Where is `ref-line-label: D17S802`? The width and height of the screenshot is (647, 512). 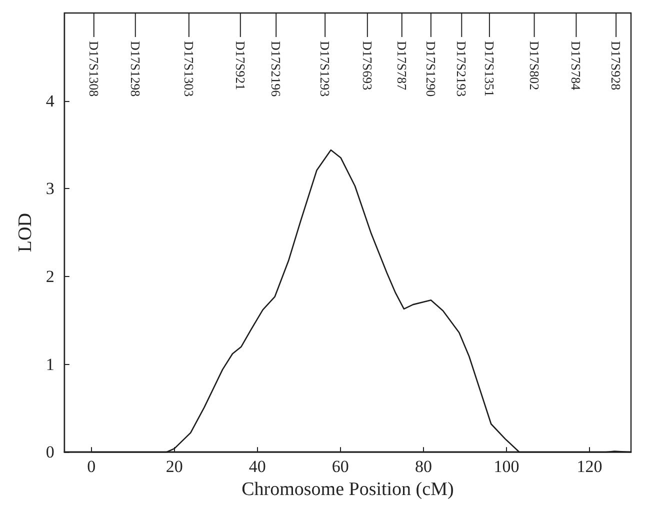
ref-line-label: D17S802 is located at coordinates (534, 65).